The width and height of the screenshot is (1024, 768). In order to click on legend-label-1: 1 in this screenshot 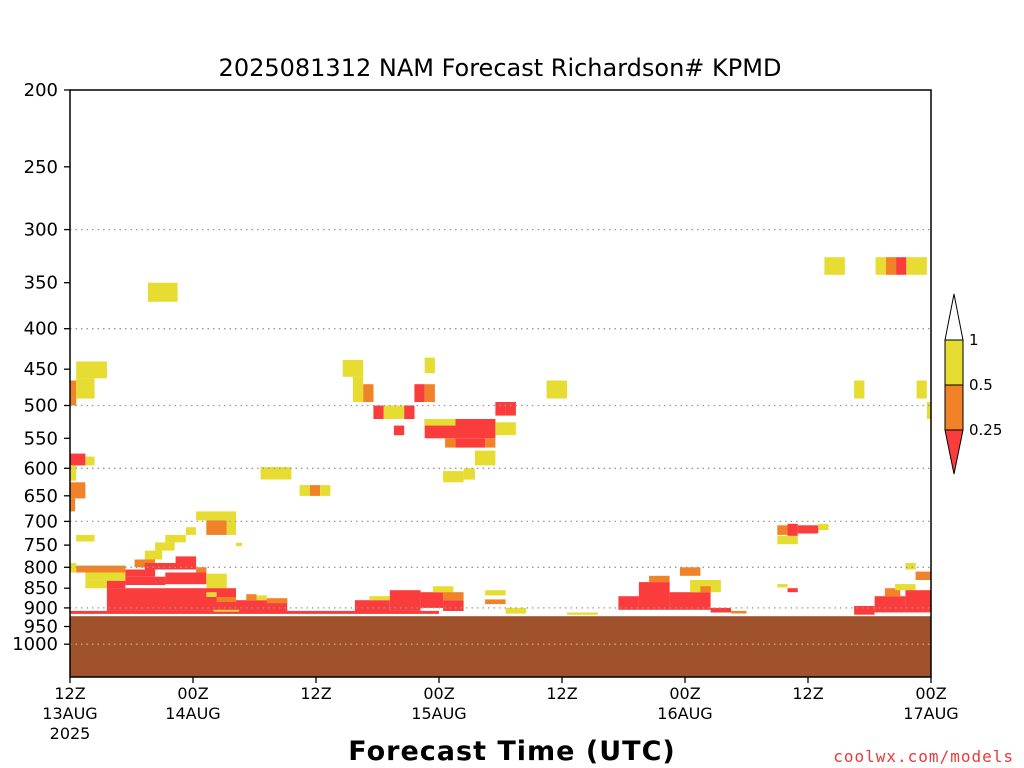, I will do `click(974, 340)`.